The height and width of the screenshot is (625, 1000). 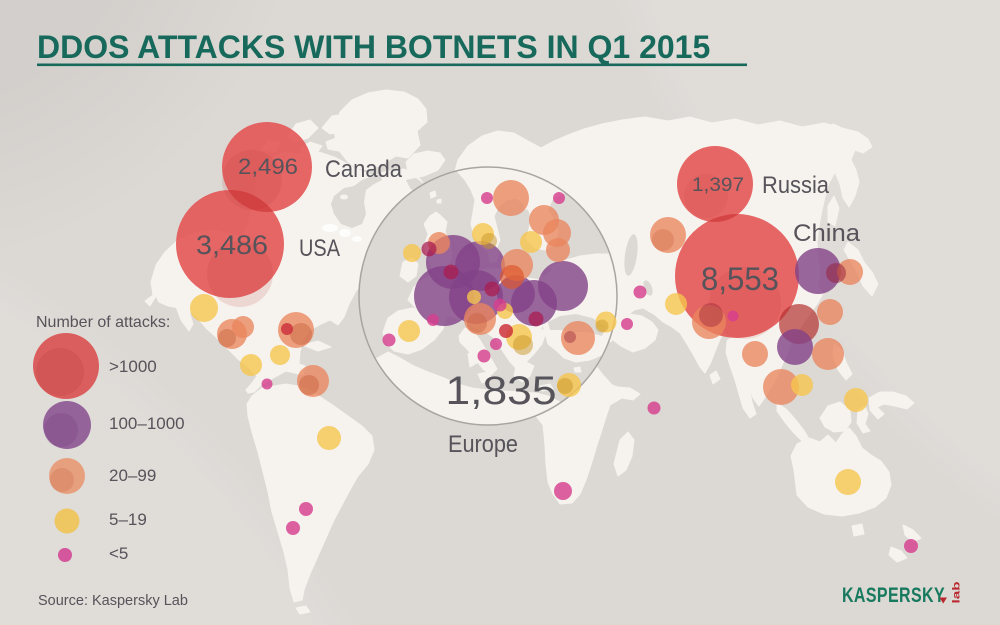 I want to click on svg-text: 2,496, so click(x=268, y=166).